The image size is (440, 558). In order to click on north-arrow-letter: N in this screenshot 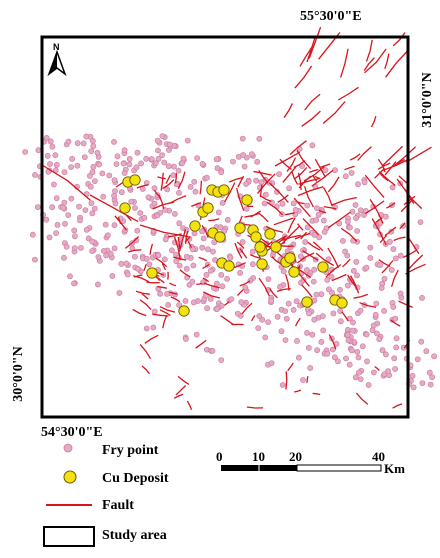, I will do `click(56, 47)`.